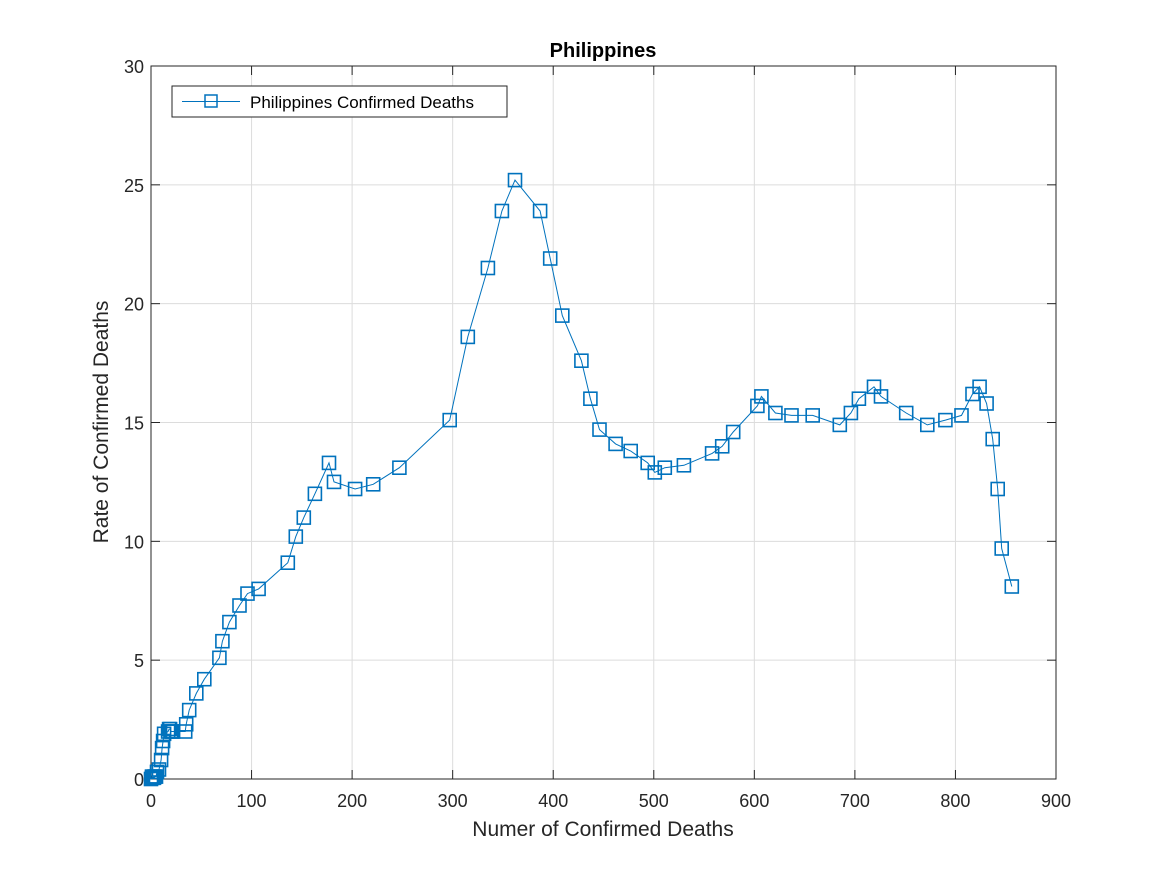 This screenshot has height=875, width=1167. I want to click on x-tick-label: 100, so click(252, 801).